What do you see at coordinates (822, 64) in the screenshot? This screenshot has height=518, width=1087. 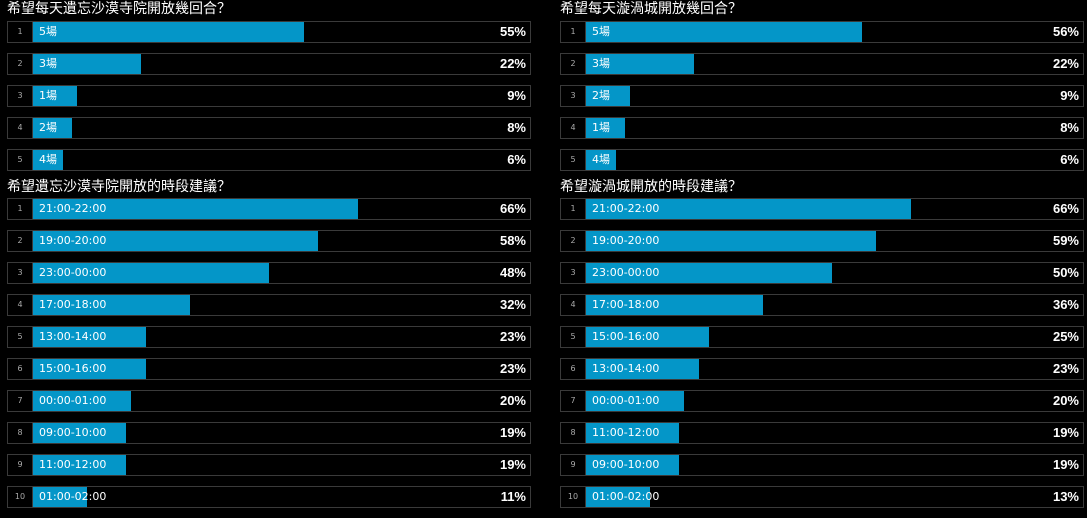 I see `poll-row: 2 3場 22%` at bounding box center [822, 64].